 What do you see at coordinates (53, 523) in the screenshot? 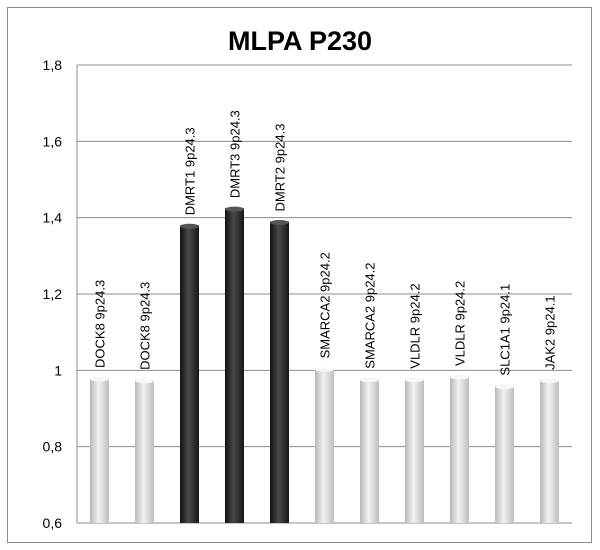
I see `y-tick-label: 0,6` at bounding box center [53, 523].